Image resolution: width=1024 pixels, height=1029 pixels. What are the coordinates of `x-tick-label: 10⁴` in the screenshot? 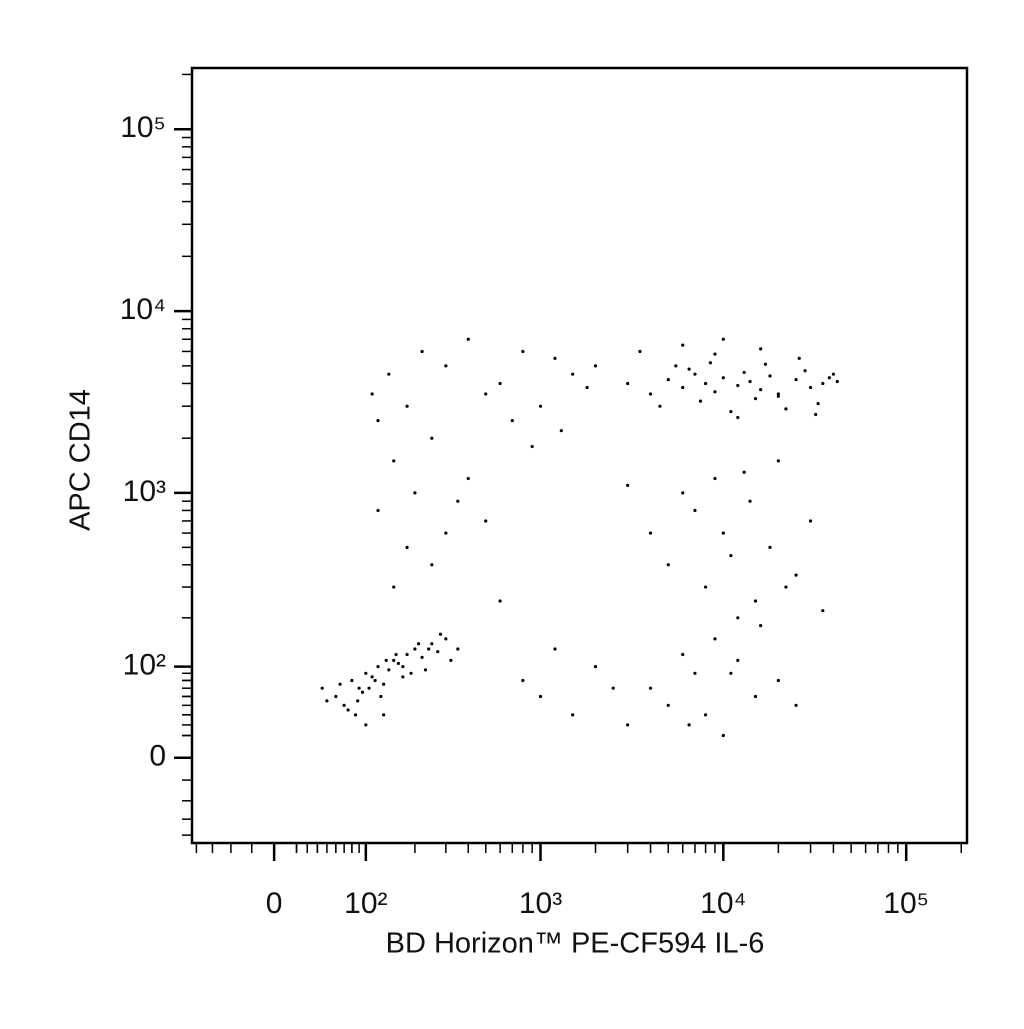 It's located at (723, 903).